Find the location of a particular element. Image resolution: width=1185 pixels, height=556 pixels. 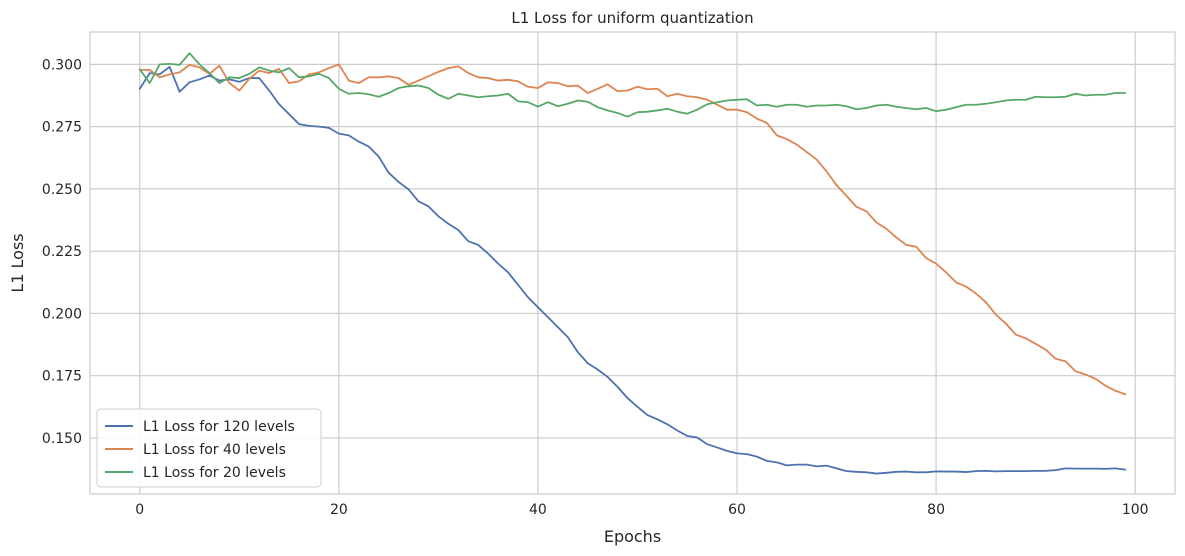

y-tick-label: 0.275 is located at coordinates (62, 128).